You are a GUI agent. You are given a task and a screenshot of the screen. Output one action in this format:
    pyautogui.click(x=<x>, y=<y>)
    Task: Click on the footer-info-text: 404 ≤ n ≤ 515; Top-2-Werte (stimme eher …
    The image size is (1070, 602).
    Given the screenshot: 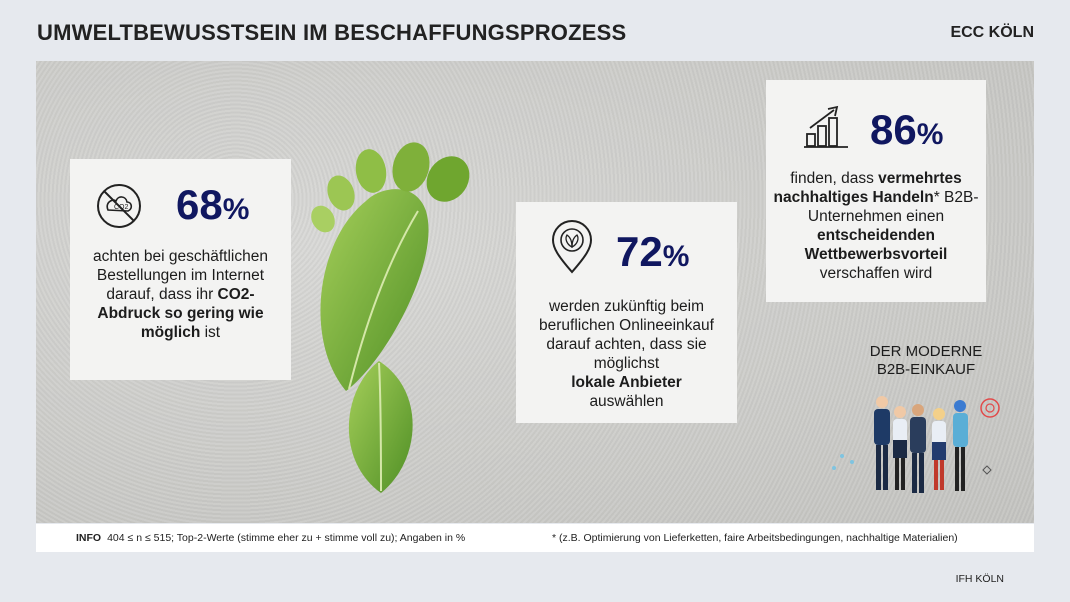 What is the action you would take?
    pyautogui.click(x=286, y=538)
    